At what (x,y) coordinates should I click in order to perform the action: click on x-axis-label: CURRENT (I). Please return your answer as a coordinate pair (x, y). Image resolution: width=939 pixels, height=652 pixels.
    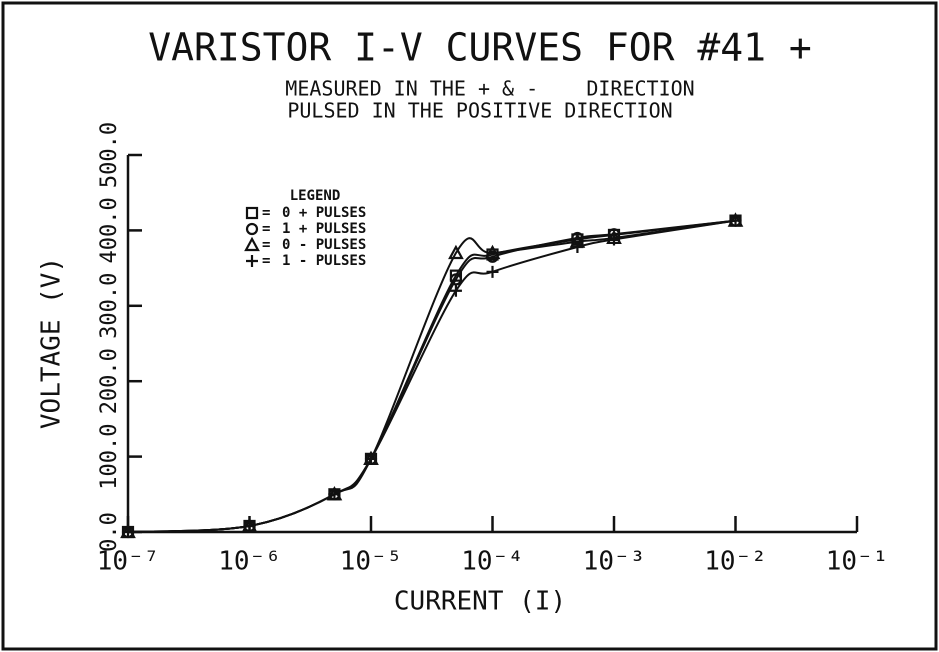
    Looking at the image, I should click on (480, 602).